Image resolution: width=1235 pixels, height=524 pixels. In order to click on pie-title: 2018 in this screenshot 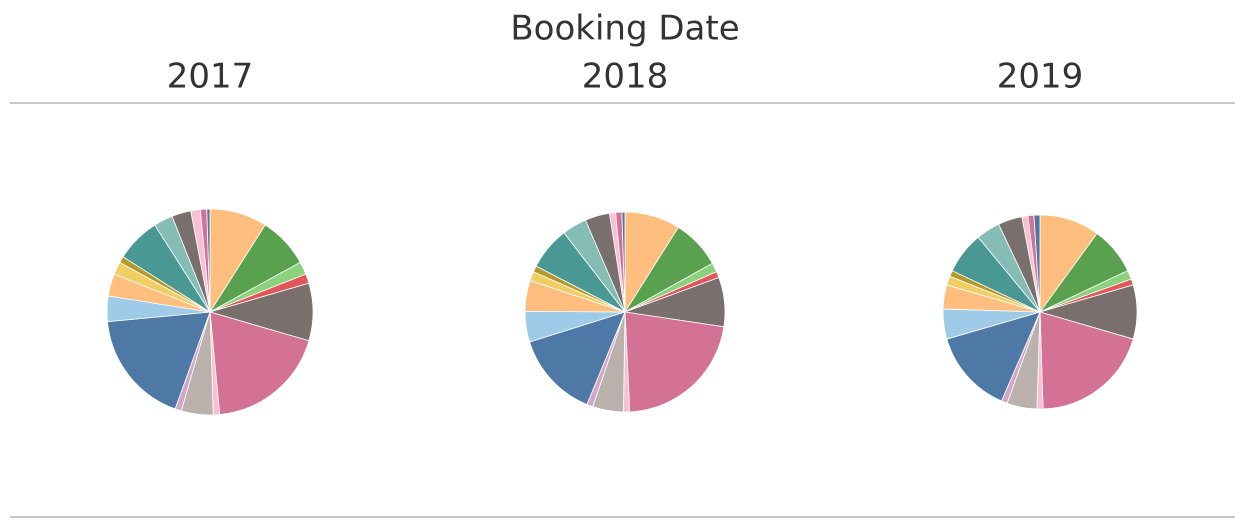, I will do `click(625, 77)`.